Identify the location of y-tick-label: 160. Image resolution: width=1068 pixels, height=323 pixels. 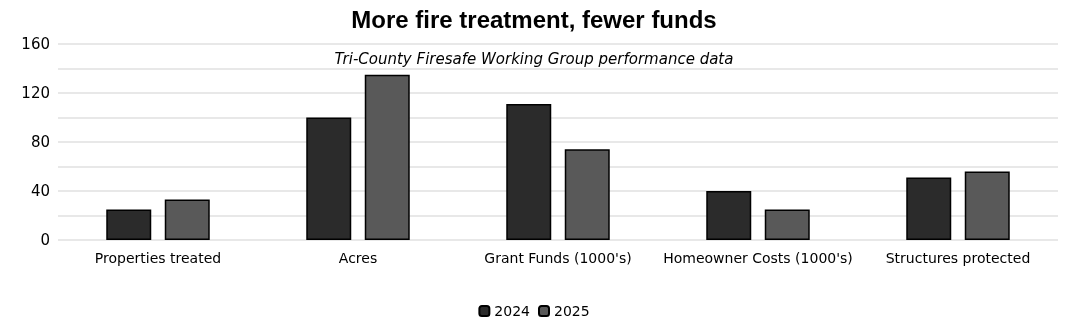
(35, 44).